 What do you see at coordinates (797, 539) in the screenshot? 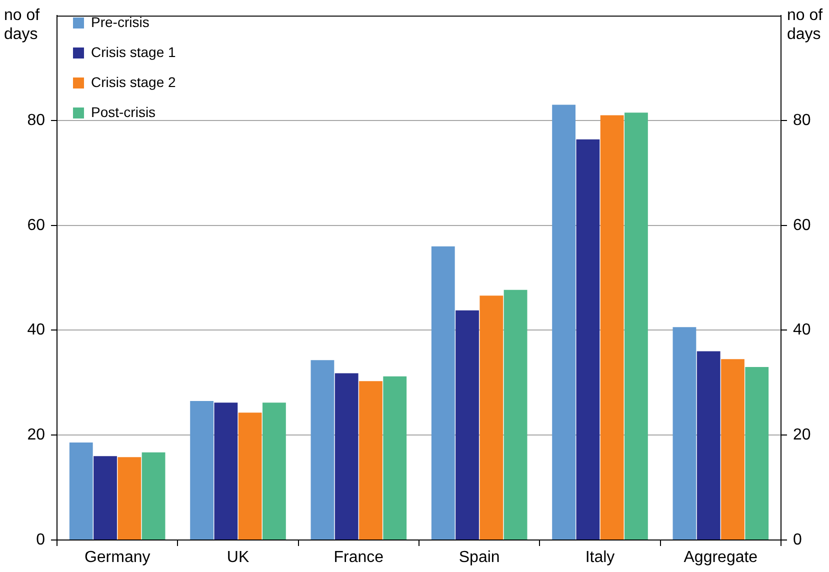
I see `y2-tick-label: 0` at bounding box center [797, 539].